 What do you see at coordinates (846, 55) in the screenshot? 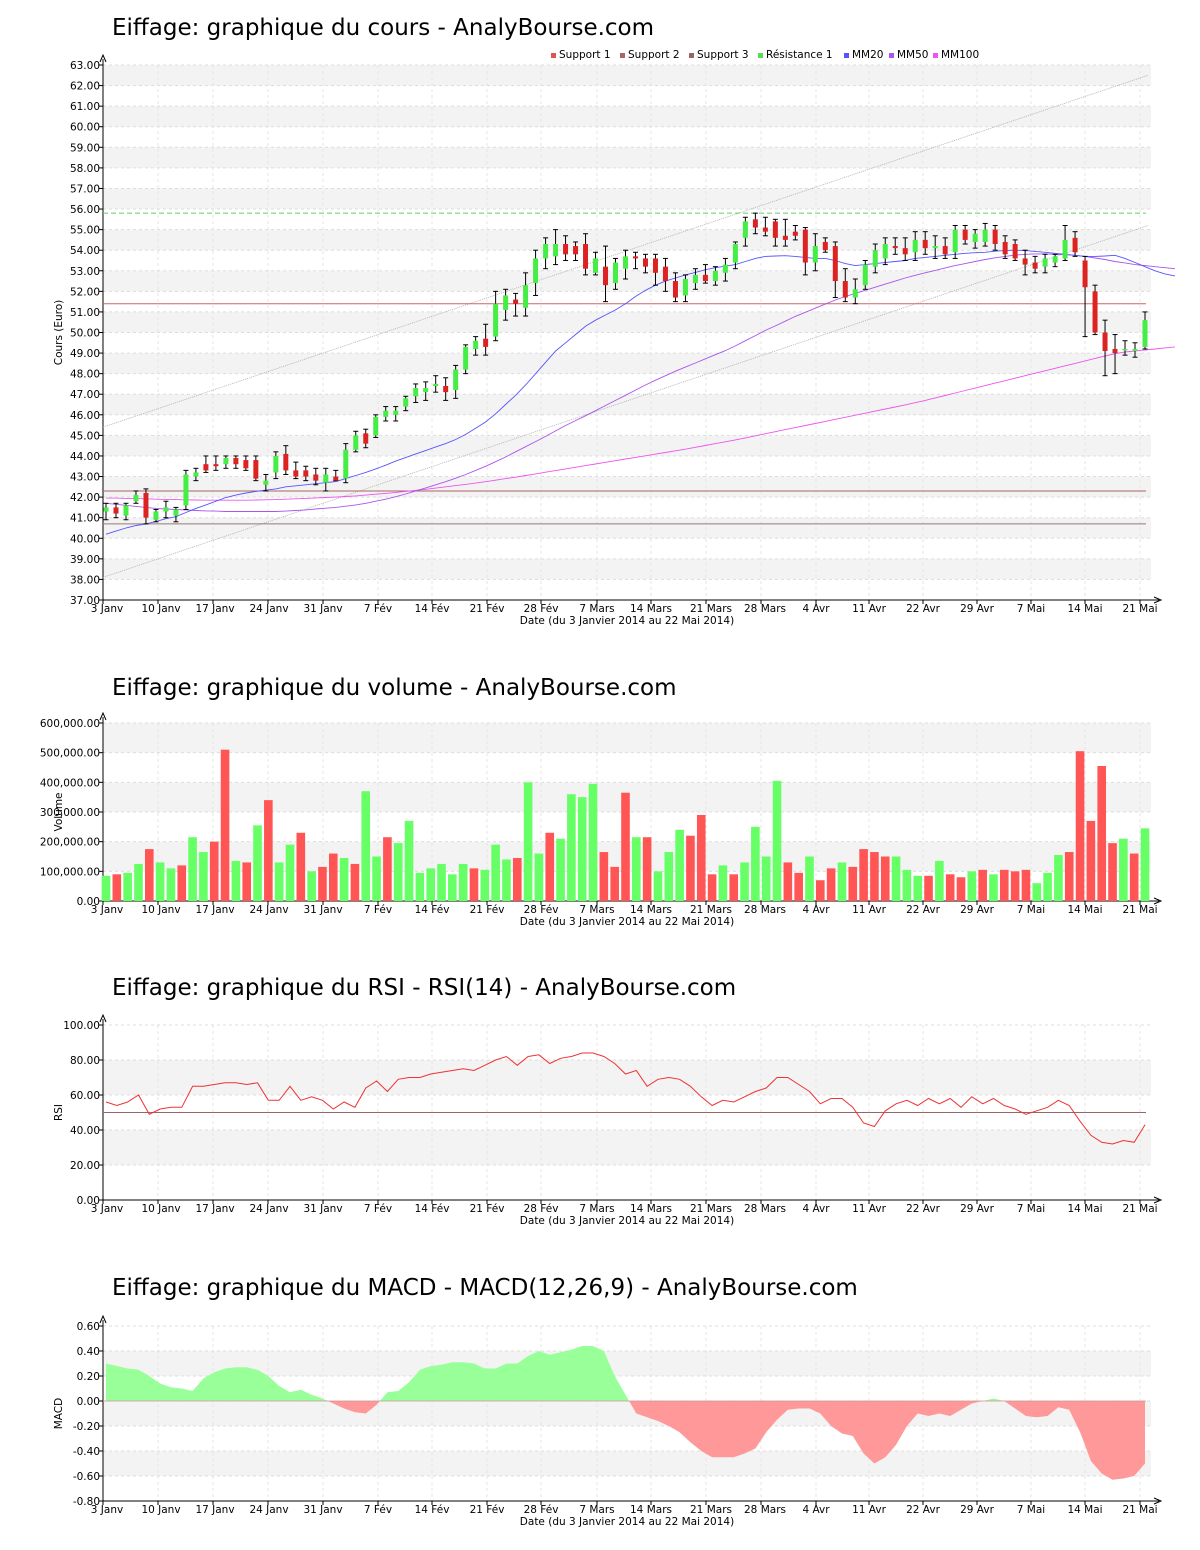
I see `legend-swatch` at bounding box center [846, 55].